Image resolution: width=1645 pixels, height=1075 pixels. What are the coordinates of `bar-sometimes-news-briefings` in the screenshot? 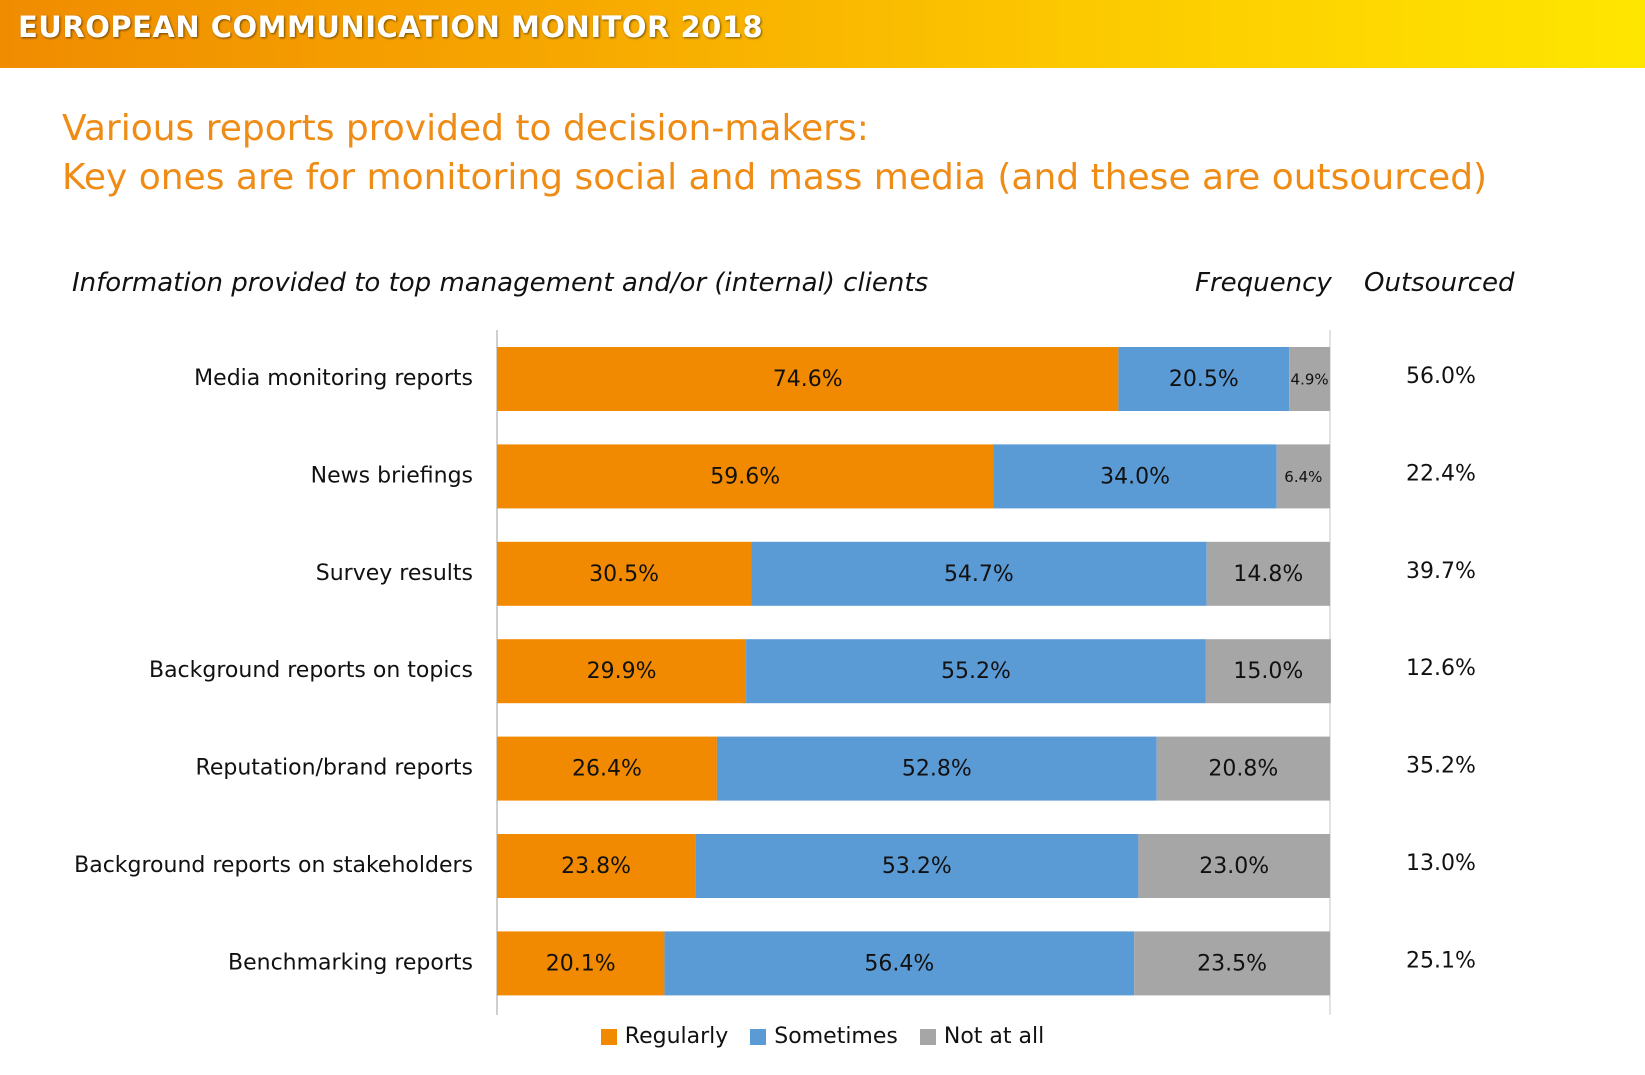 It's located at (1135, 476).